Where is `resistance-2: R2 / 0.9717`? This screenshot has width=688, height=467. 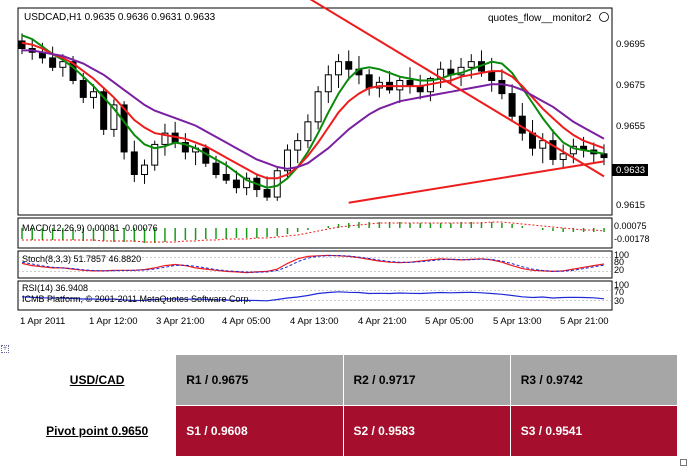 resistance-2: R2 / 0.9717 is located at coordinates (426, 380).